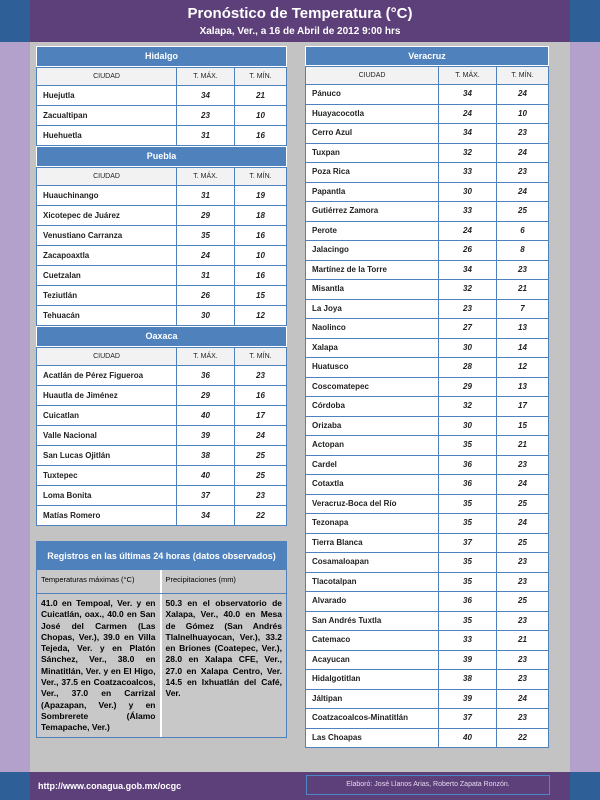 The width and height of the screenshot is (600, 800). I want to click on table-row: Tierra Blanca 37 25, so click(427, 542).